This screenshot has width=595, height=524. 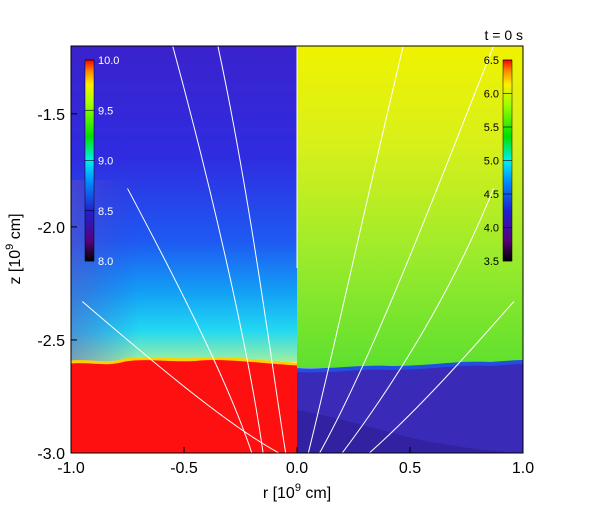 I want to click on y-tick-label: -2.0, so click(x=51, y=228).